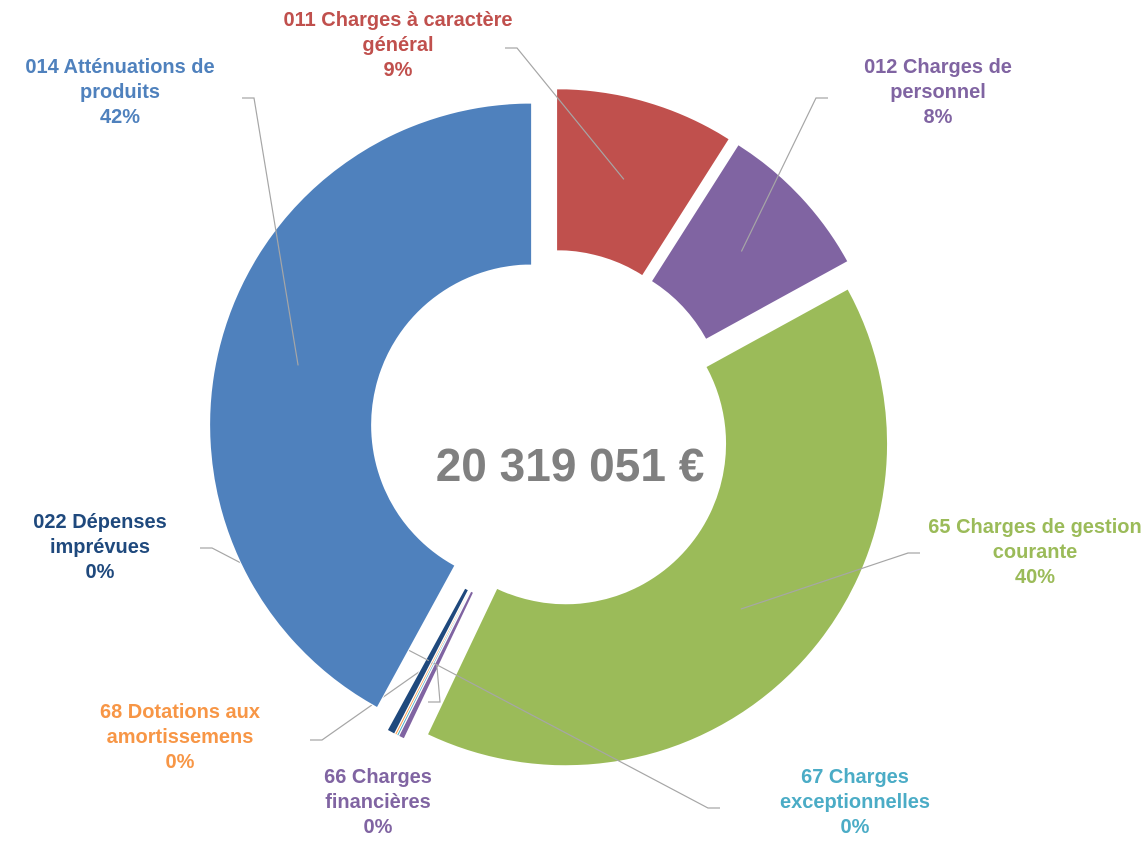  I want to click on category-label: 68 Dotations aux amortissemens, so click(180, 724).